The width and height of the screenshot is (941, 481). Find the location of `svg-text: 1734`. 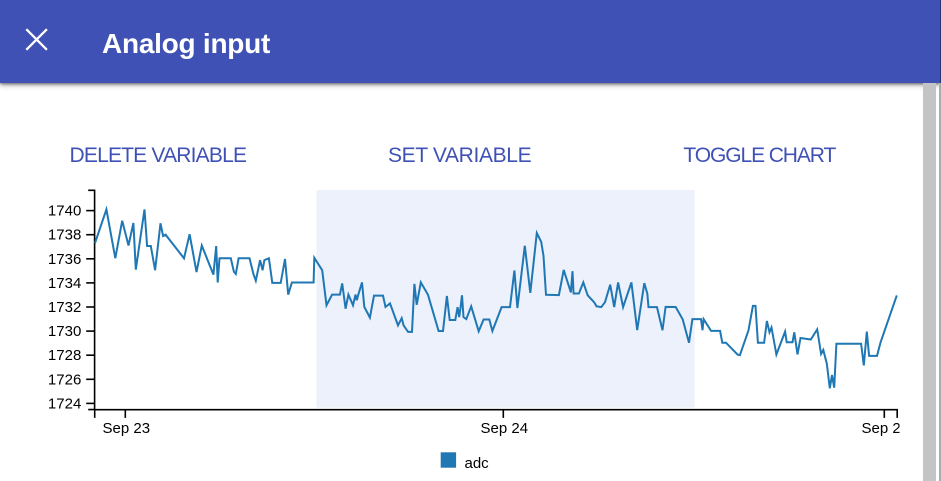

svg-text: 1734 is located at coordinates (64, 283).